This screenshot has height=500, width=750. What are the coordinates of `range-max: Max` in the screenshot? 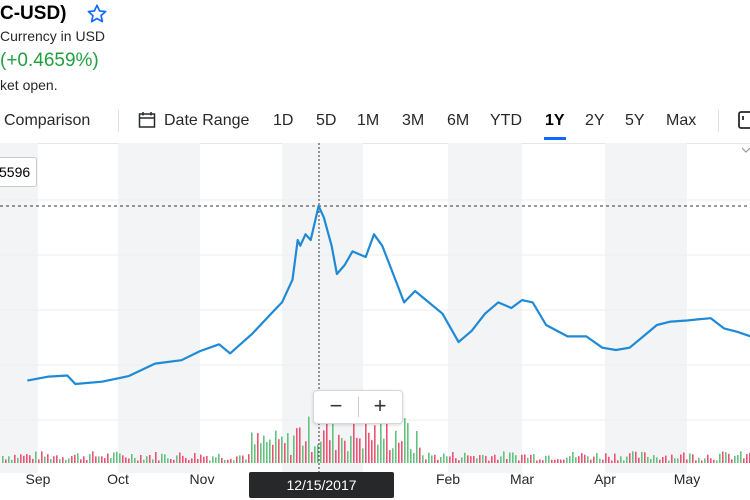 It's located at (681, 120).